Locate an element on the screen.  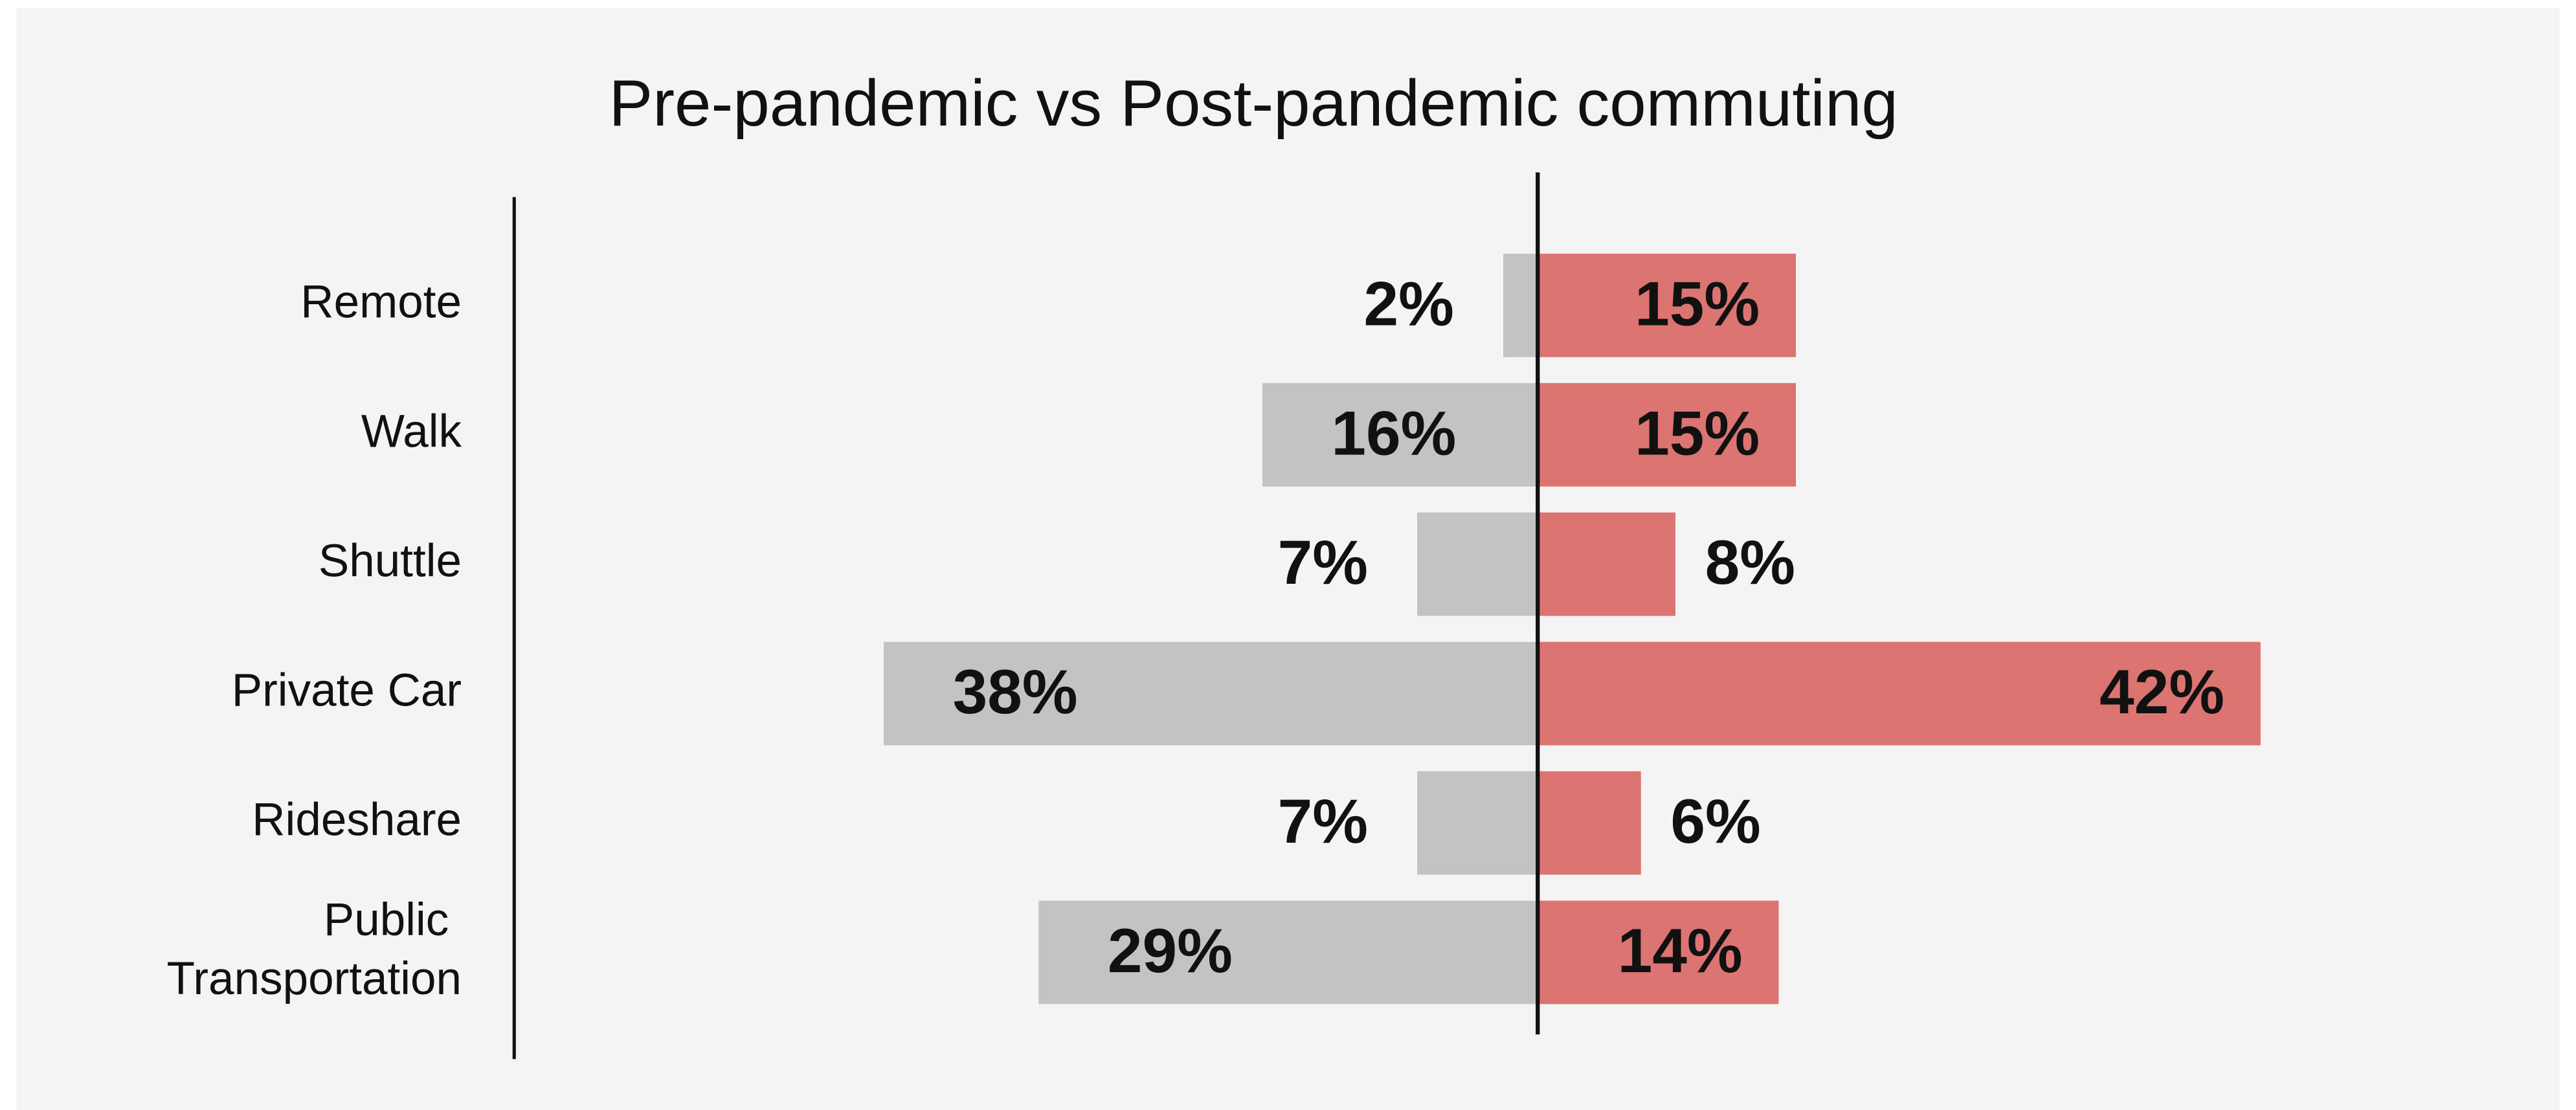
category-label: Remote is located at coordinates (381, 302).